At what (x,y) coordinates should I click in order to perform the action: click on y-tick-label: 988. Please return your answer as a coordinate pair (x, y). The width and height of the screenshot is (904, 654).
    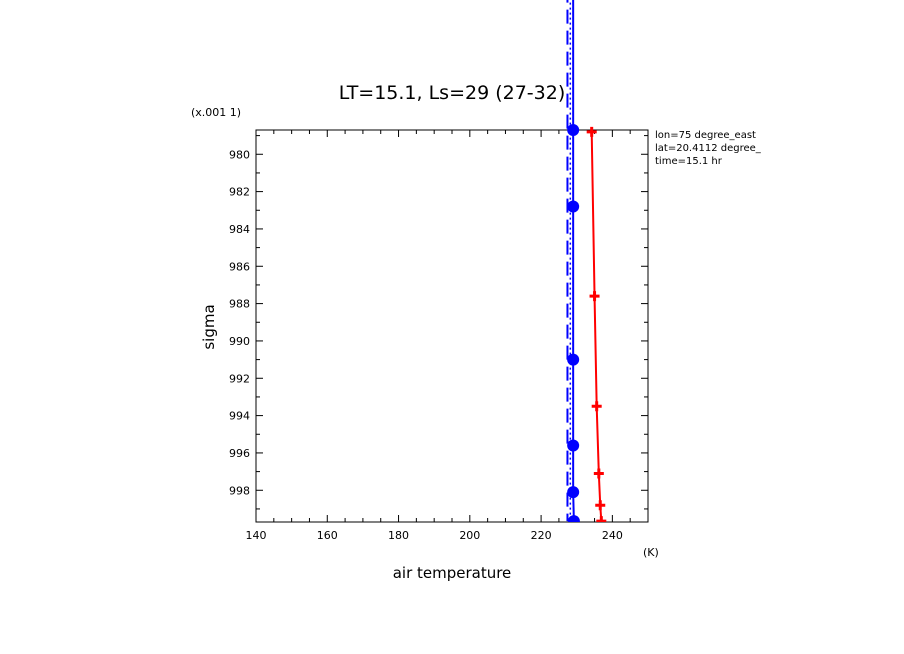
    Looking at the image, I should click on (239, 304).